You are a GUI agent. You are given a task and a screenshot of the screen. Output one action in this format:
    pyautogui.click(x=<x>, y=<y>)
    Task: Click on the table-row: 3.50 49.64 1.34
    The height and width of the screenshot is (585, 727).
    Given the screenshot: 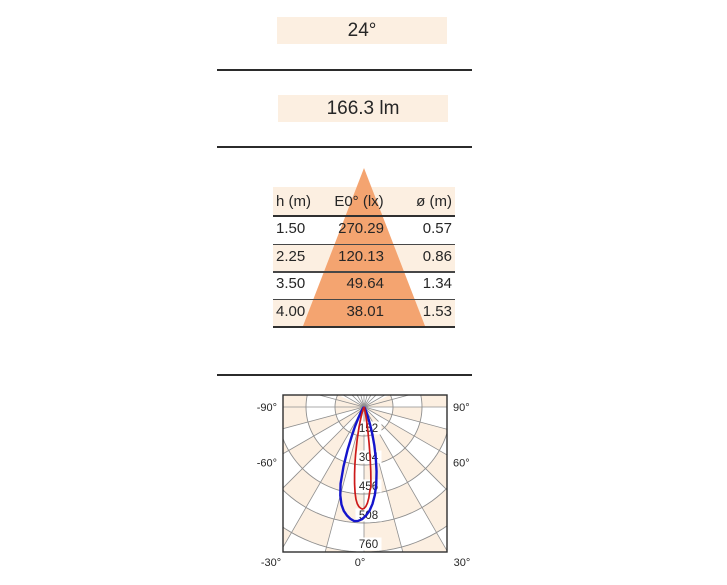 What is the action you would take?
    pyautogui.click(x=364, y=284)
    